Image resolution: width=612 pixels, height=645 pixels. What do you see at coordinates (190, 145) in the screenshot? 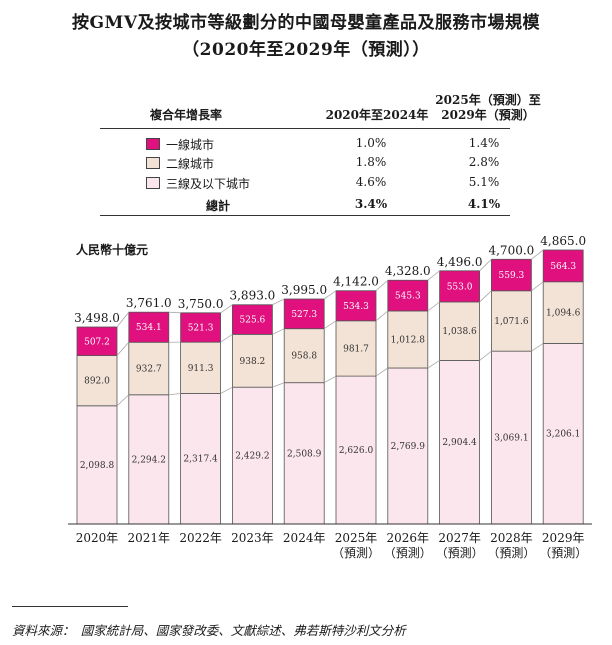
I see `cagr-row-label: 一線城市` at bounding box center [190, 145].